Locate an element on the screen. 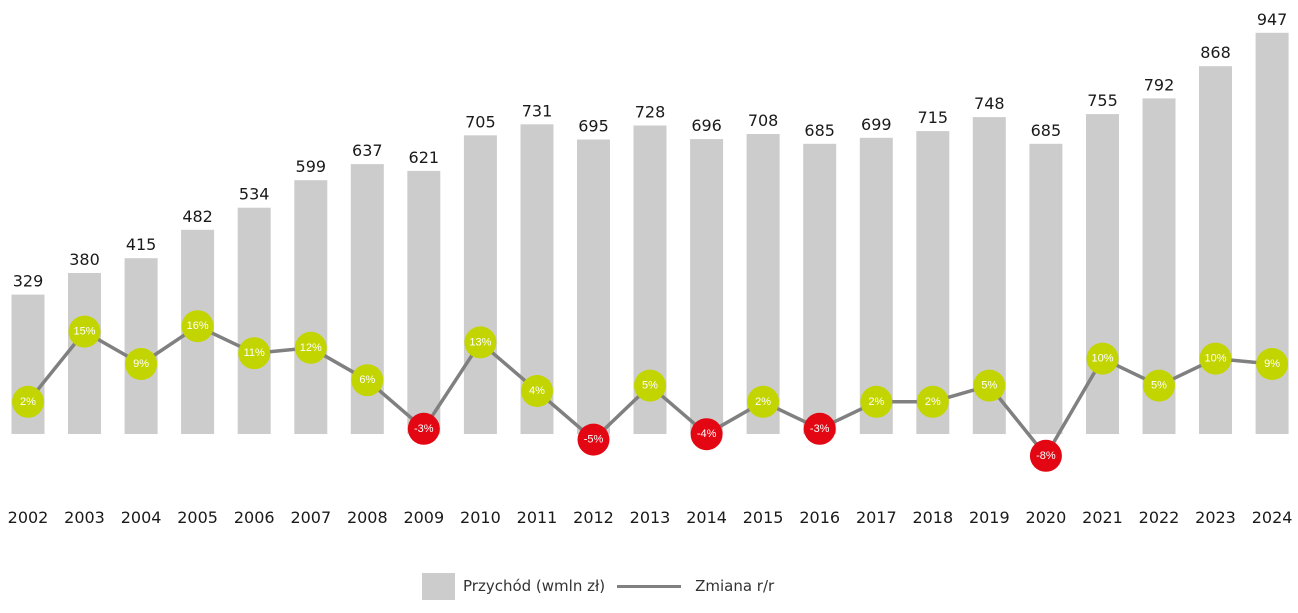  change-marker-2007 is located at coordinates (310, 347).